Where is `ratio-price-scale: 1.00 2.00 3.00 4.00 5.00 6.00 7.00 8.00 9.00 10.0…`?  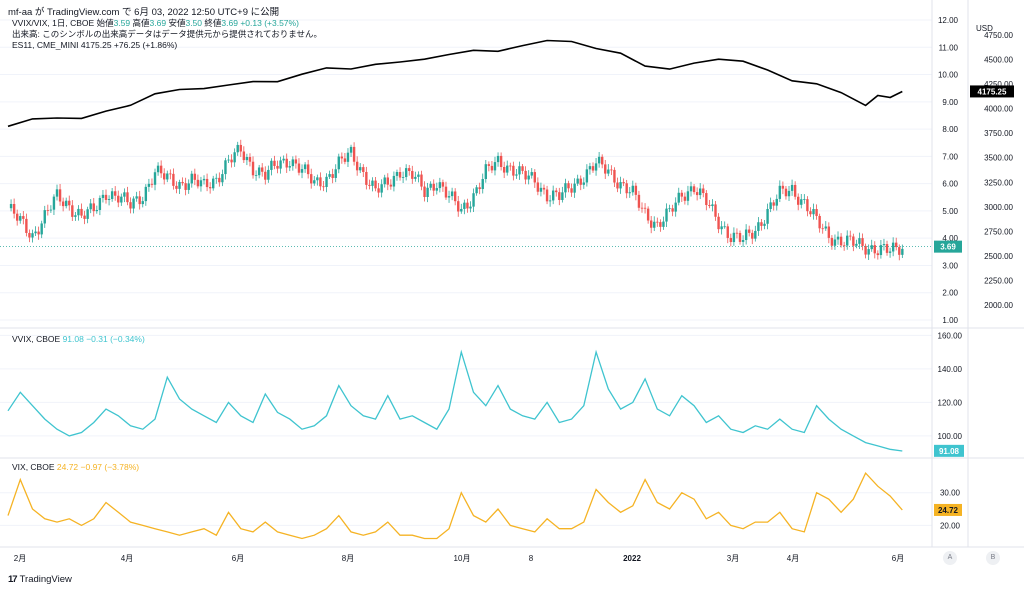 ratio-price-scale: 1.00 2.00 3.00 4.00 5.00 6.00 7.00 8.00 9.00 10.0… is located at coordinates (948, 170).